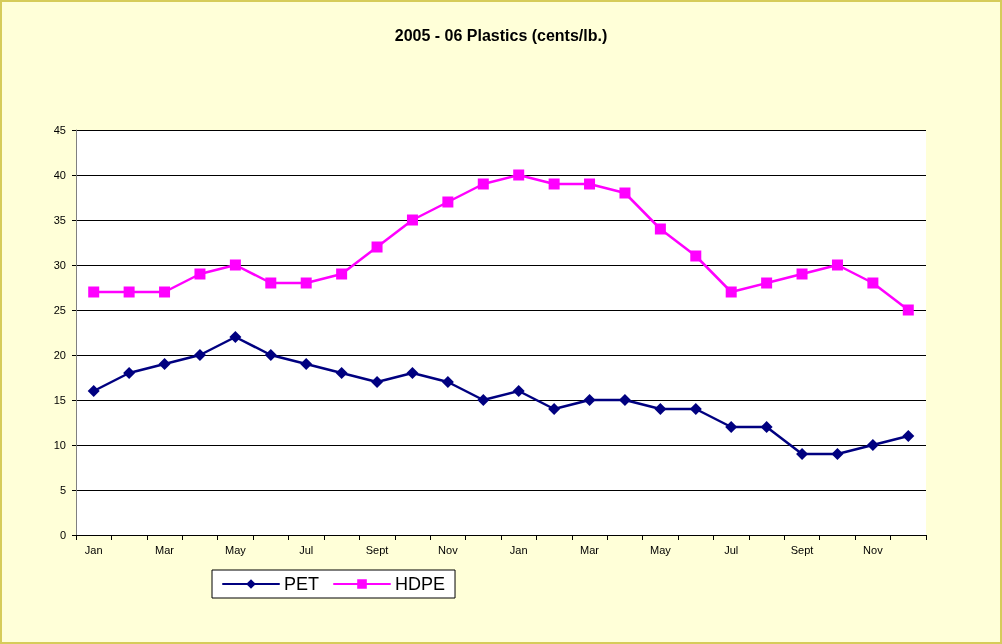 The width and height of the screenshot is (1002, 644). Describe the element at coordinates (59, 220) in the screenshot. I see `y-tick-label: 35` at that location.